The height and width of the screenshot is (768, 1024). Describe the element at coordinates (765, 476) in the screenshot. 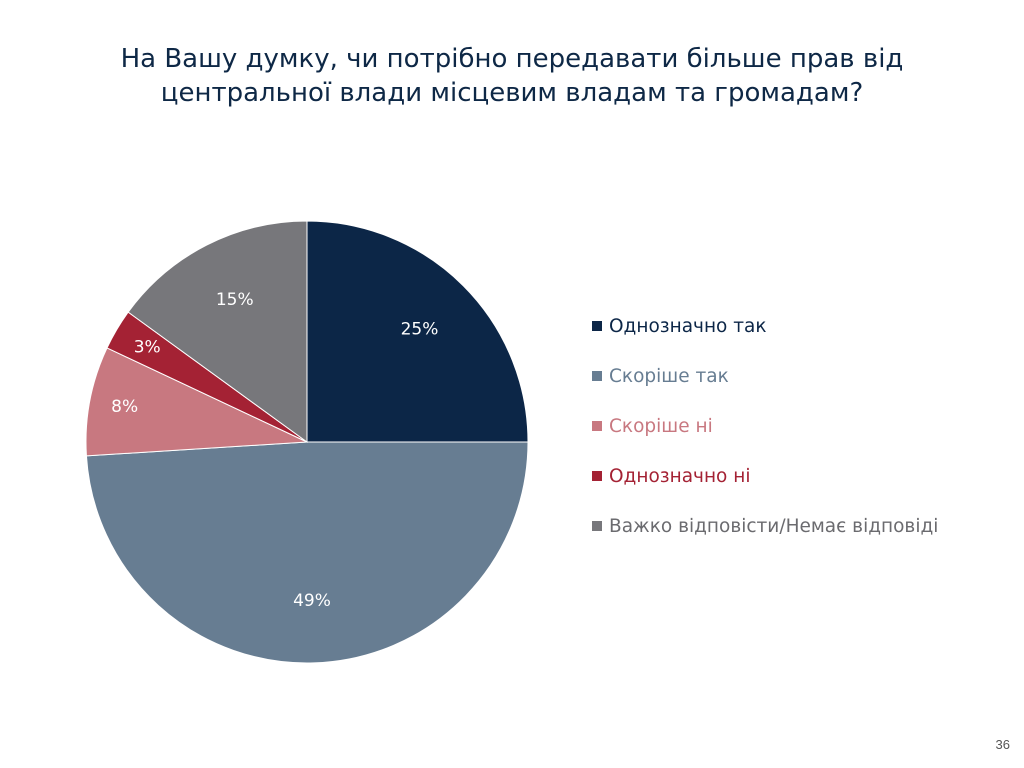

I see `legend-item-4: Однозначно ні` at that location.